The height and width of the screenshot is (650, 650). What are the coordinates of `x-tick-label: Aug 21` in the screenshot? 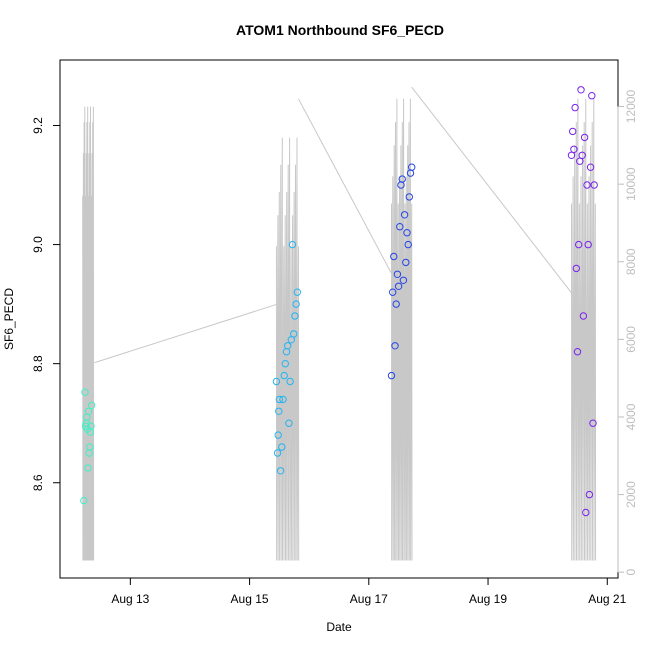 It's located at (607, 599).